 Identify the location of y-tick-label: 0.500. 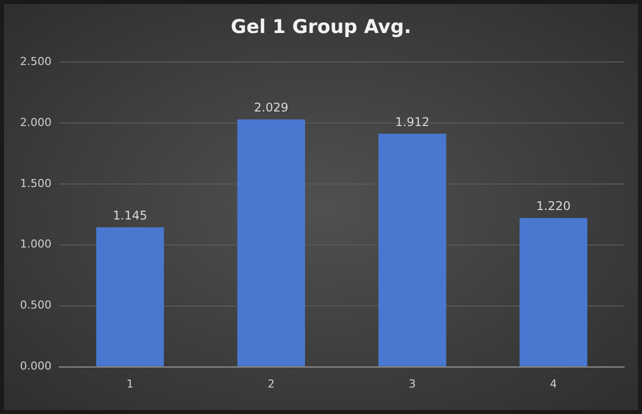
(36, 305).